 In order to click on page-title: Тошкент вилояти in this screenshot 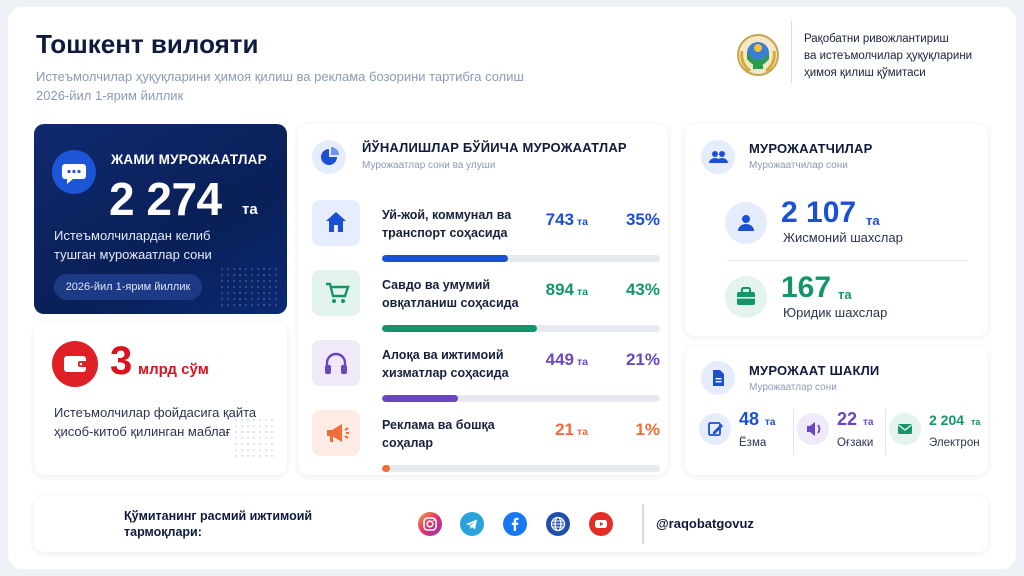, I will do `click(147, 44)`.